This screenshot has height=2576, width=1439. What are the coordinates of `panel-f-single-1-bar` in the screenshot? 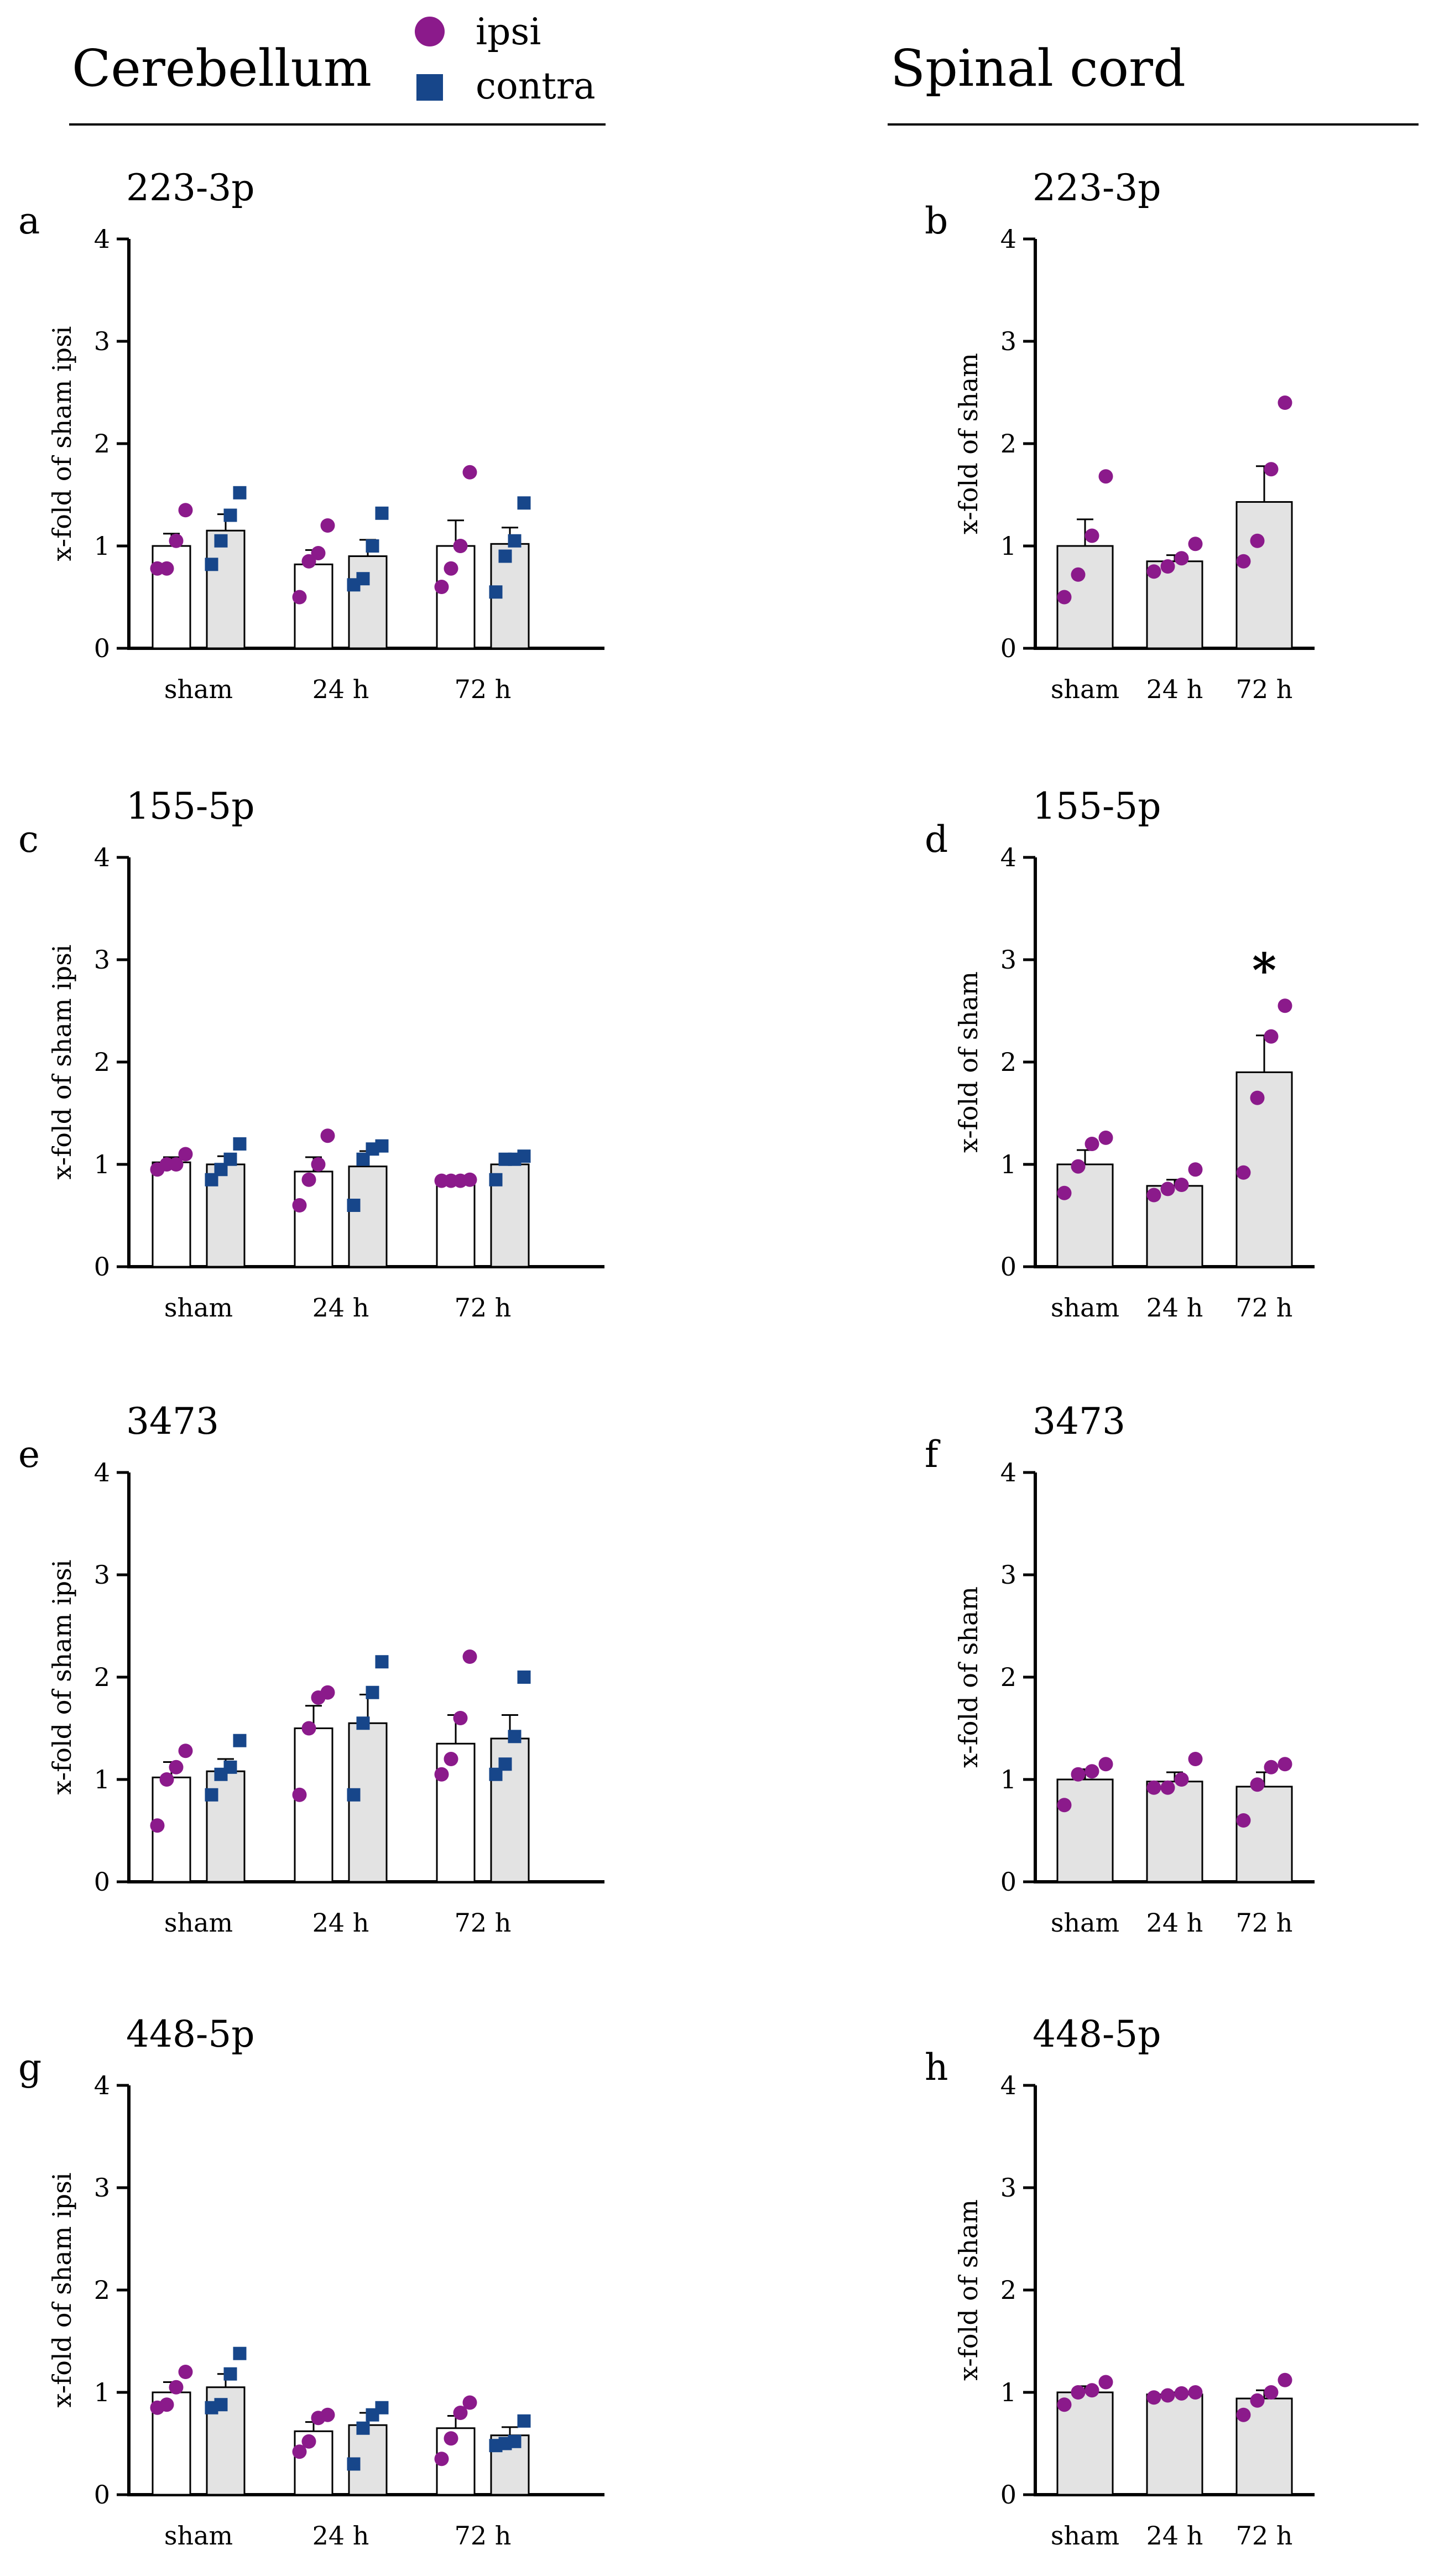 It's located at (1175, 1832).